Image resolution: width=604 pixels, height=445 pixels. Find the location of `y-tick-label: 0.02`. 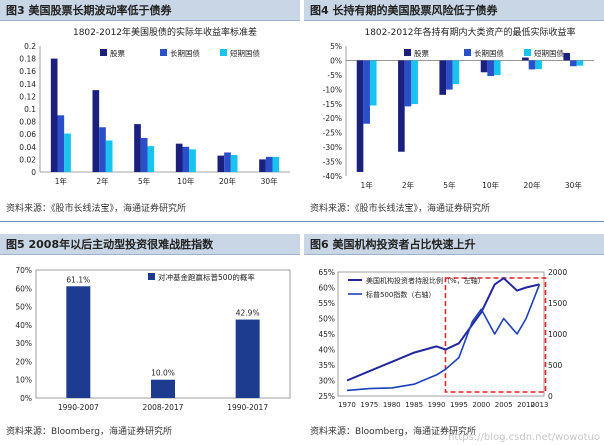

y-tick-label: 0.02 is located at coordinates (27, 159).